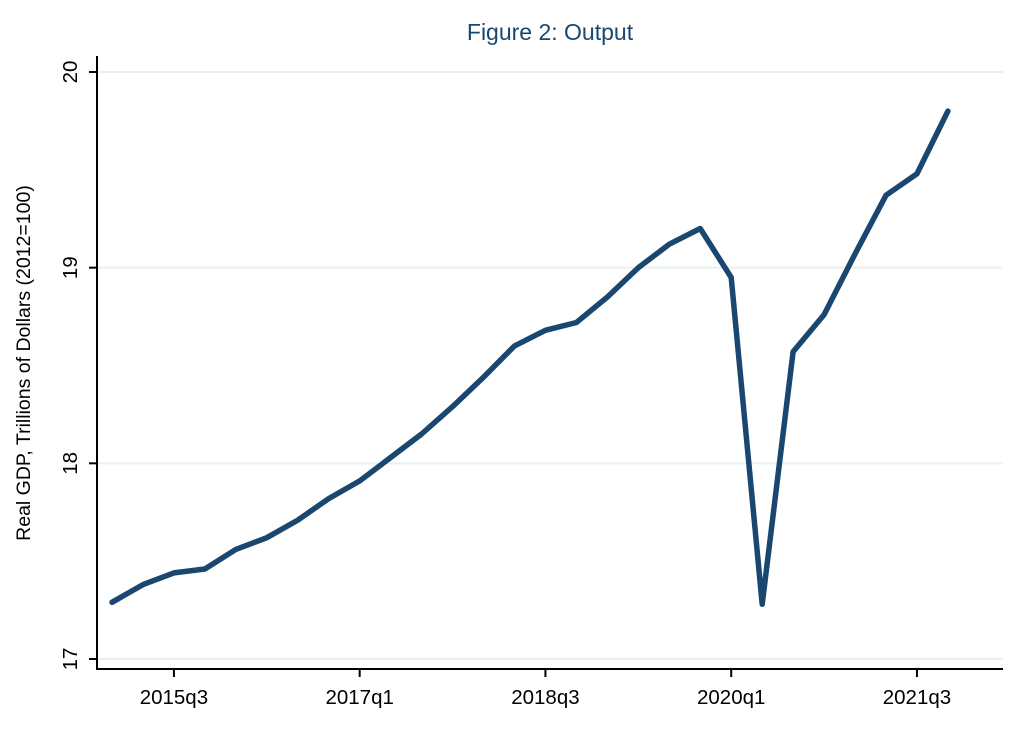 Image resolution: width=1023 pixels, height=744 pixels. Describe the element at coordinates (70, 659) in the screenshot. I see `y-tick-label-17: 17` at that location.